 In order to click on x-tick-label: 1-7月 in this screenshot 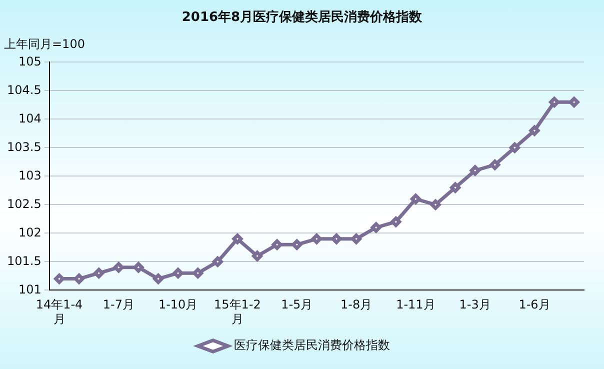, I will do `click(118, 305)`.